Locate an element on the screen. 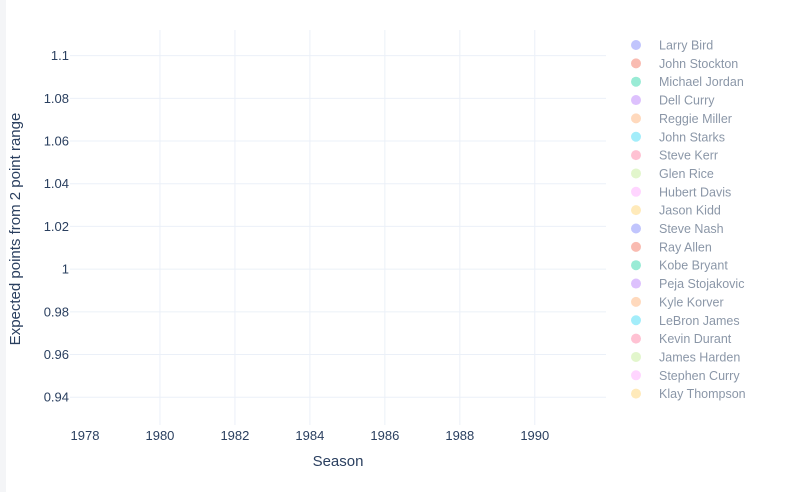 This screenshot has height=497, width=801. legend-item: Dell Curry is located at coordinates (673, 101).